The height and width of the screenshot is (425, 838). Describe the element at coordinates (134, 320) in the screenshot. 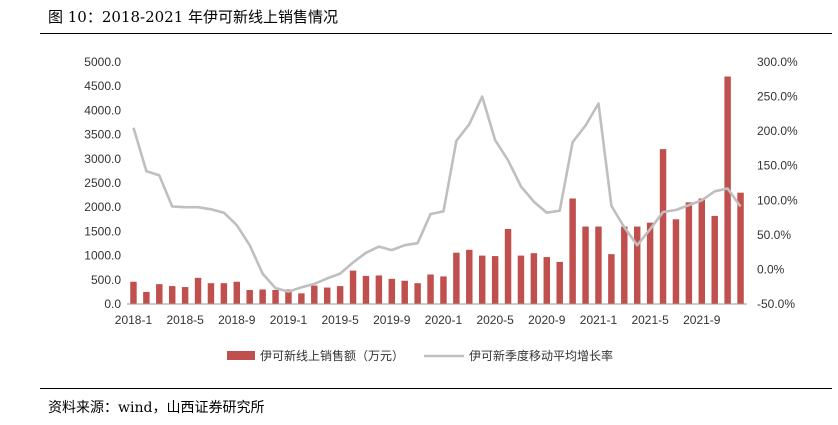

I see `x-tick-label: 2018-1` at that location.